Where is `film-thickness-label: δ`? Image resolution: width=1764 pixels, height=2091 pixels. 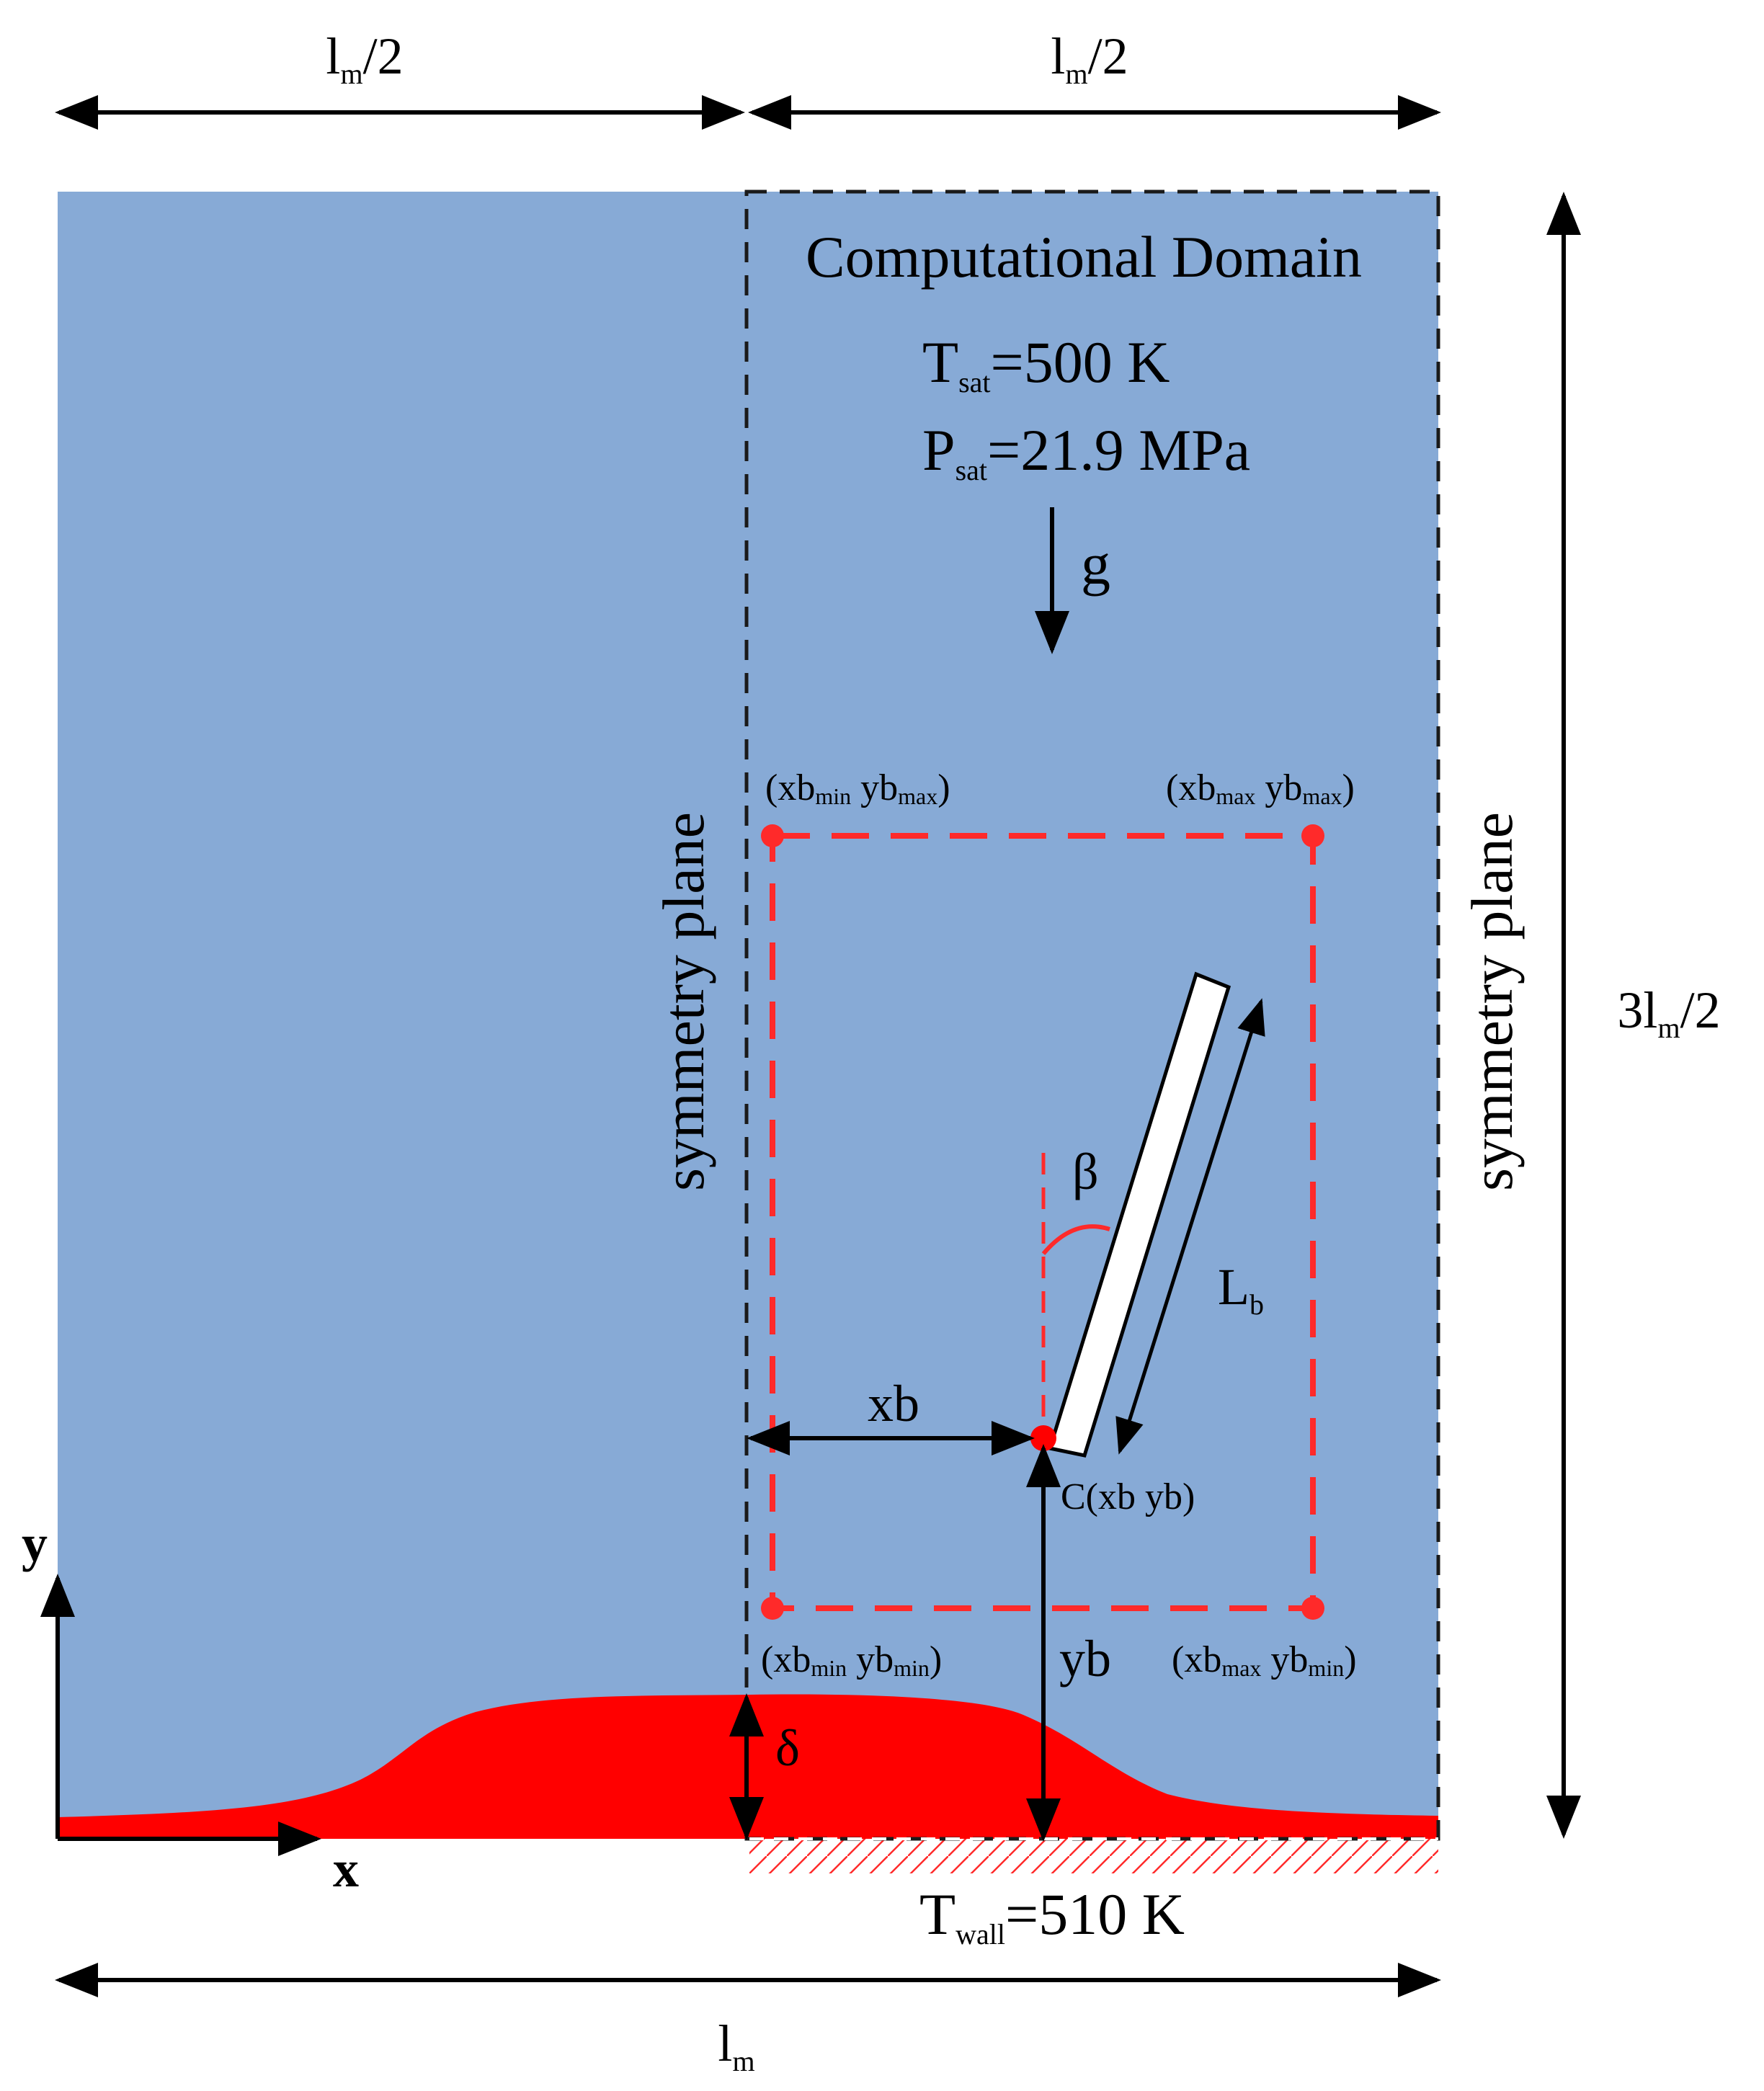
film-thickness-label: δ is located at coordinates (787, 1748).